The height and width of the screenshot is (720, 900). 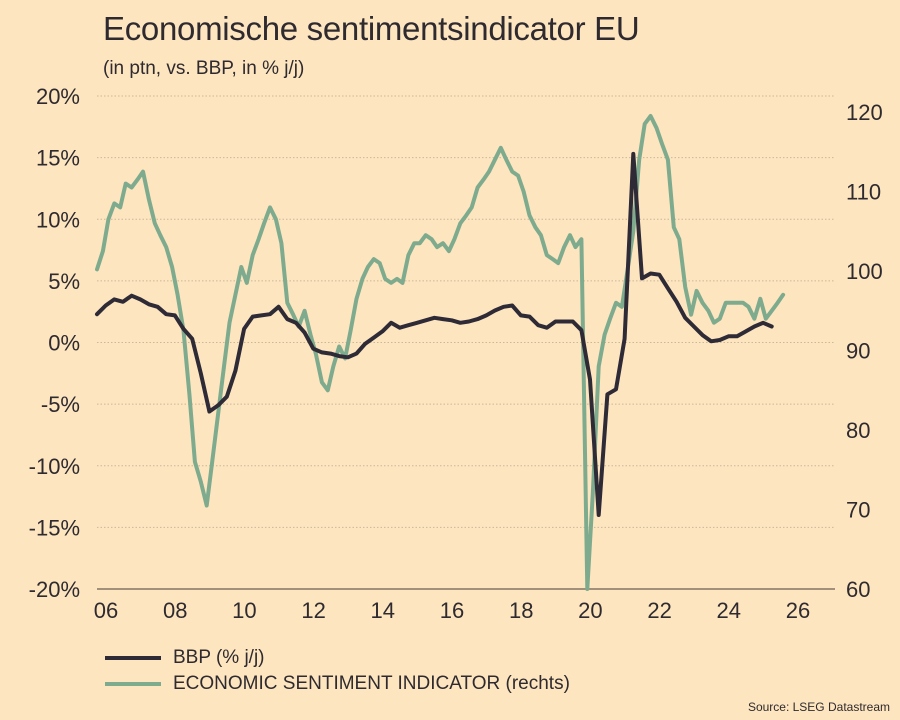 What do you see at coordinates (729, 610) in the screenshot?
I see `x-tick-label: 24` at bounding box center [729, 610].